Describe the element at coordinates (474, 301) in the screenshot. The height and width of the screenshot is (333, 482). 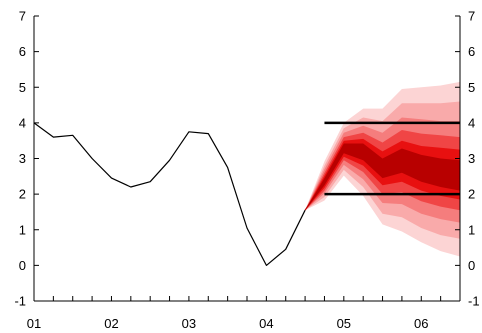
I see `y-tick-label-right: -1` at that location.